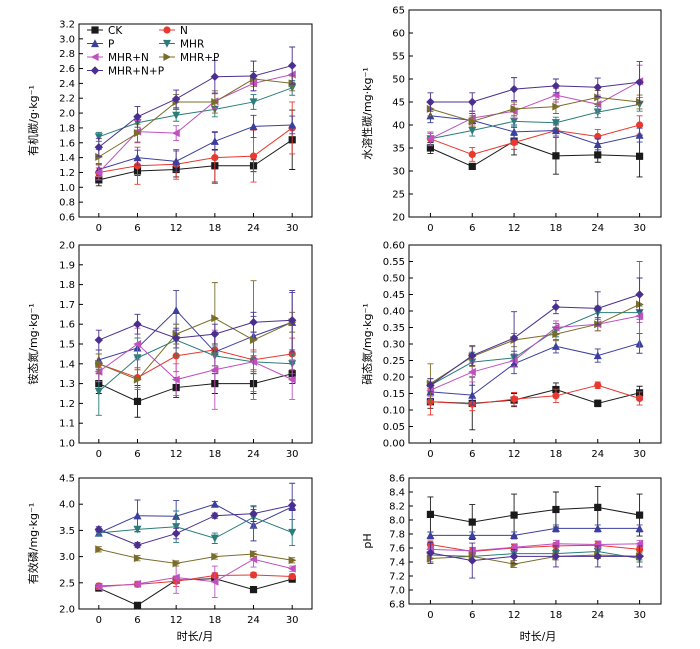  I want to click on y-tick-label: 2.4, so click(67, 84).